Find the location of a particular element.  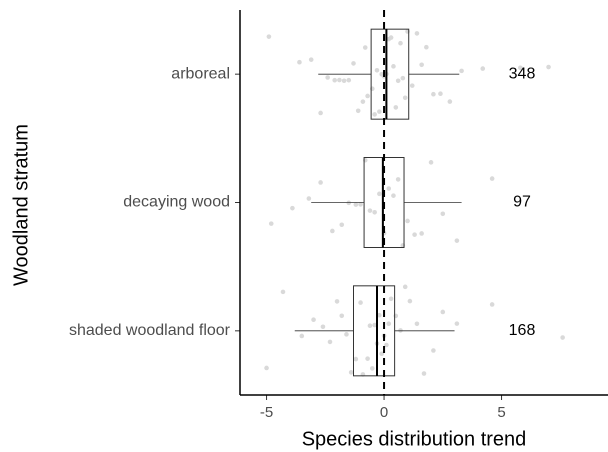

y-tick-label: decaying wood is located at coordinates (176, 202).